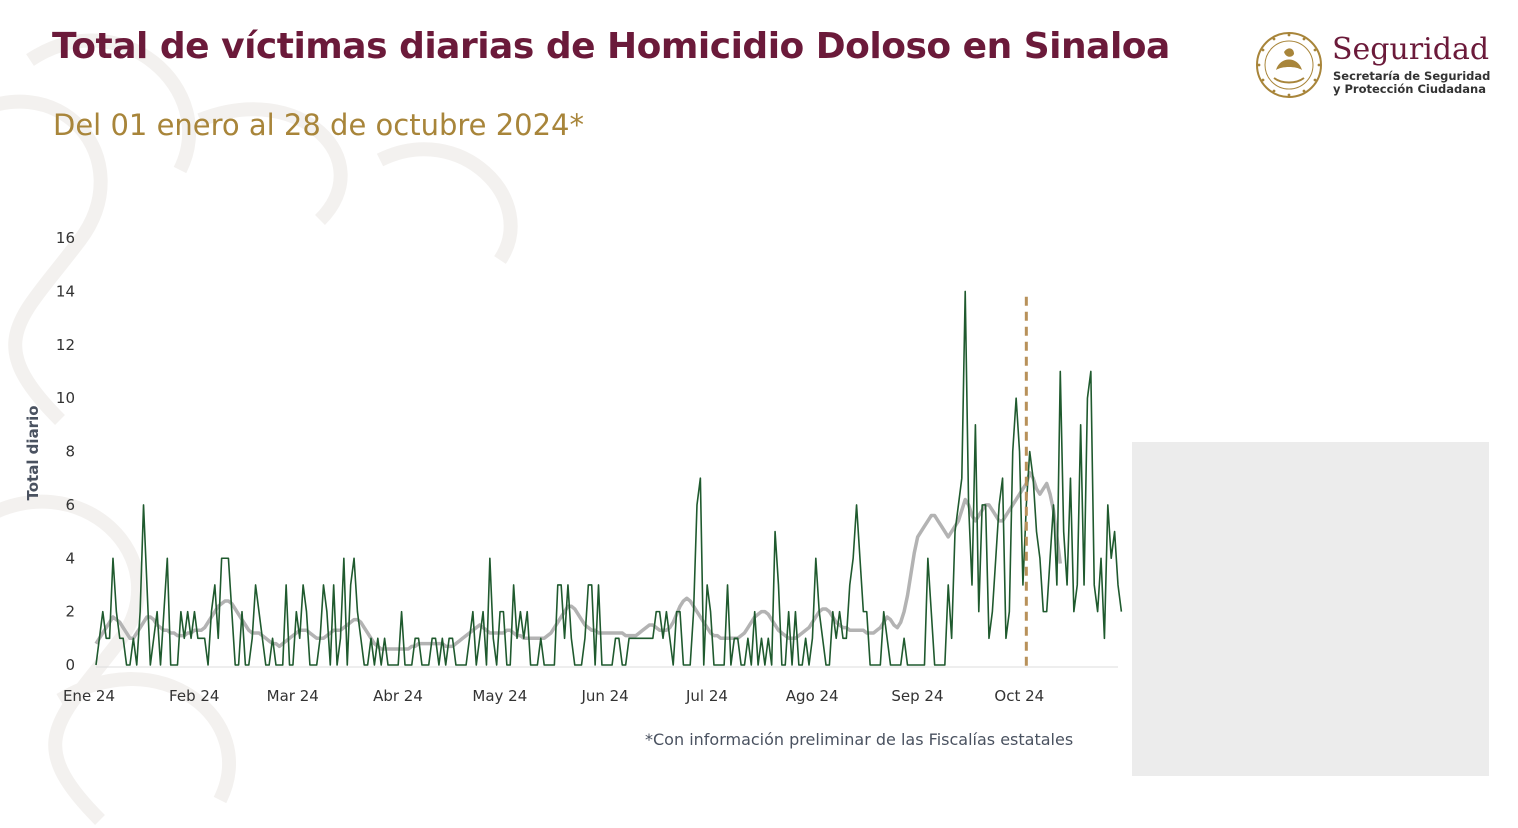 The height and width of the screenshot is (828, 1518). Describe the element at coordinates (65, 345) in the screenshot. I see `y-tick-label: 12` at that location.